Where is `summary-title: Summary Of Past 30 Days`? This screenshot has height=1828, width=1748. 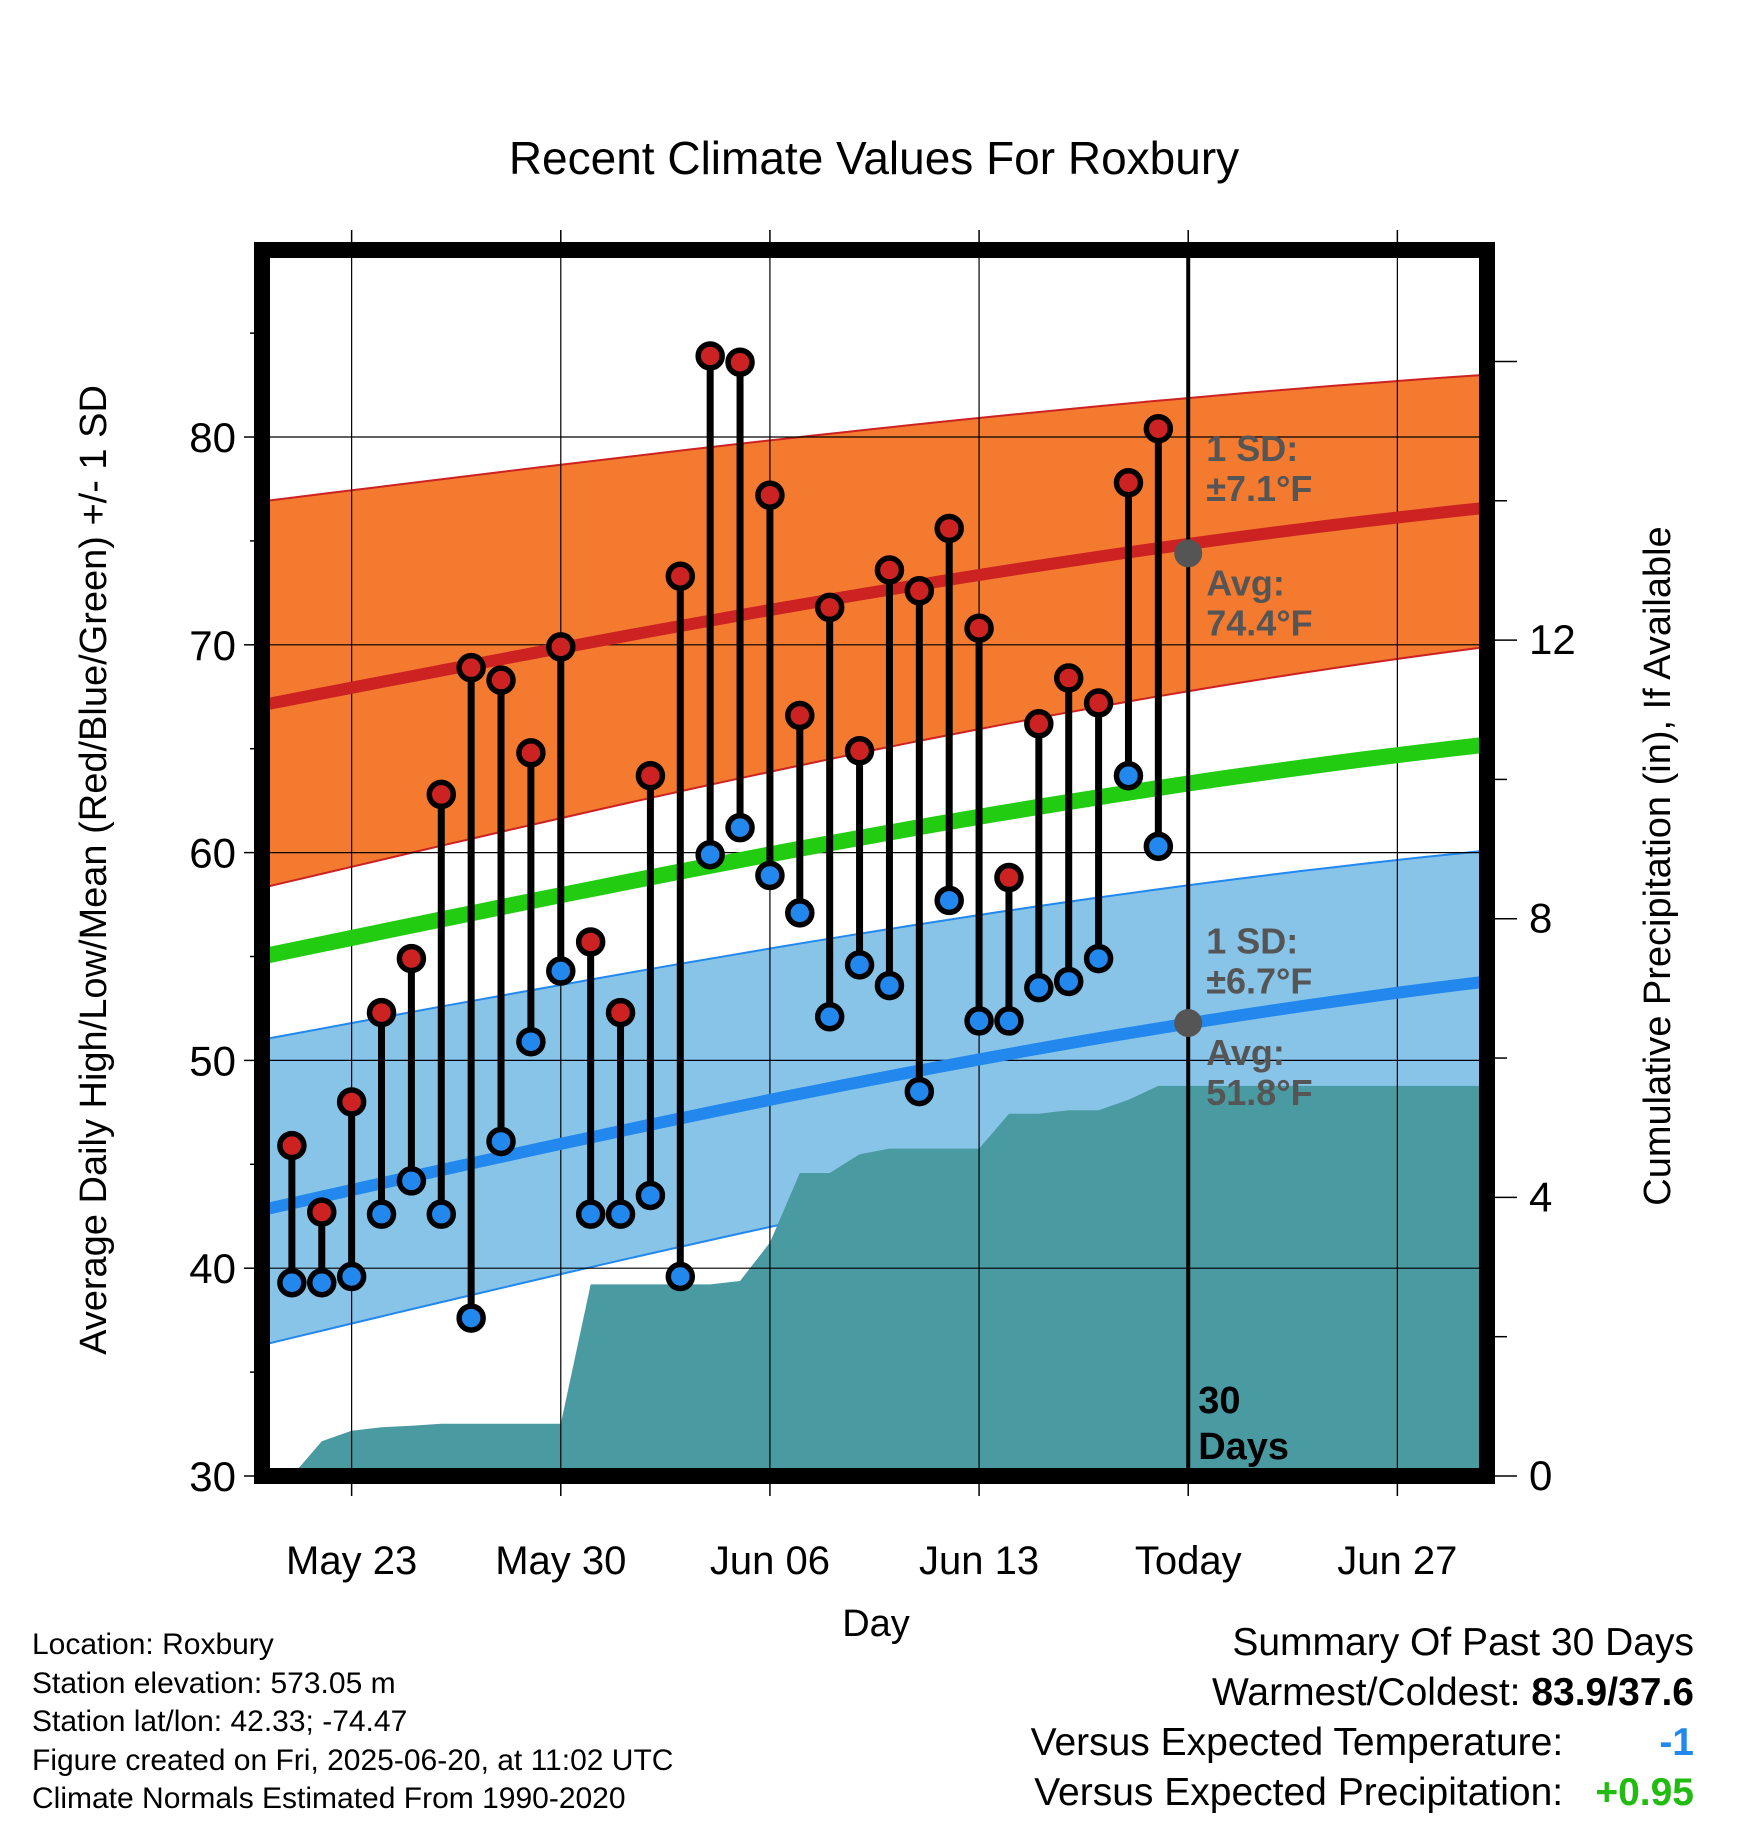
summary-title: Summary Of Past 30 Days is located at coordinates (1463, 1642).